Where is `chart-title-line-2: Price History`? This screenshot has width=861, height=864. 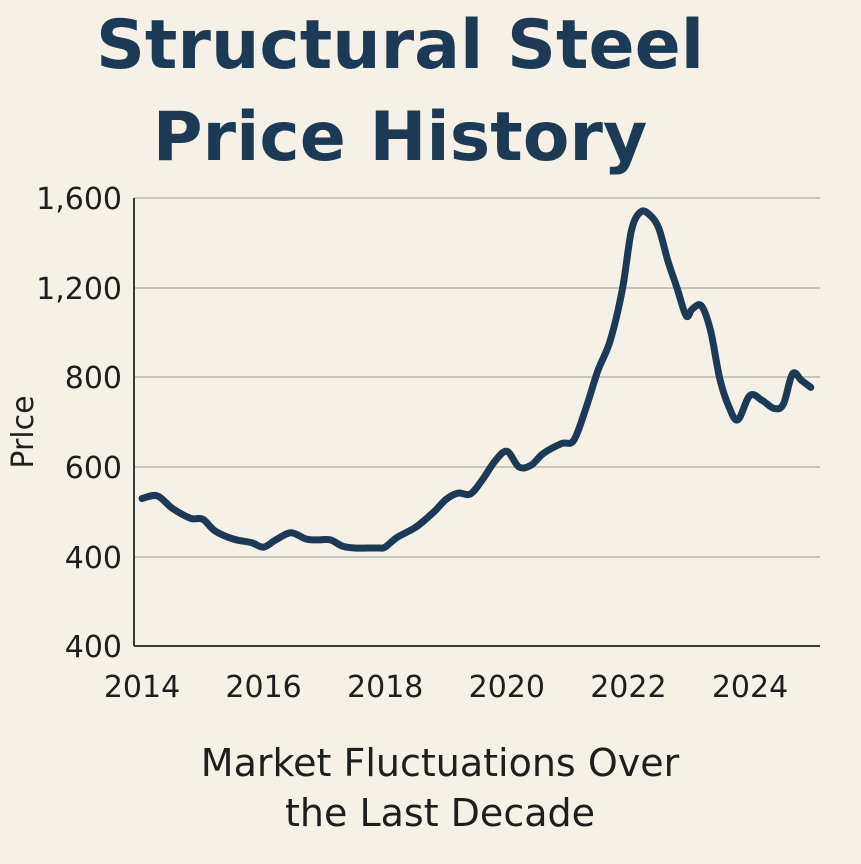 chart-title-line-2: Price History is located at coordinates (400, 137).